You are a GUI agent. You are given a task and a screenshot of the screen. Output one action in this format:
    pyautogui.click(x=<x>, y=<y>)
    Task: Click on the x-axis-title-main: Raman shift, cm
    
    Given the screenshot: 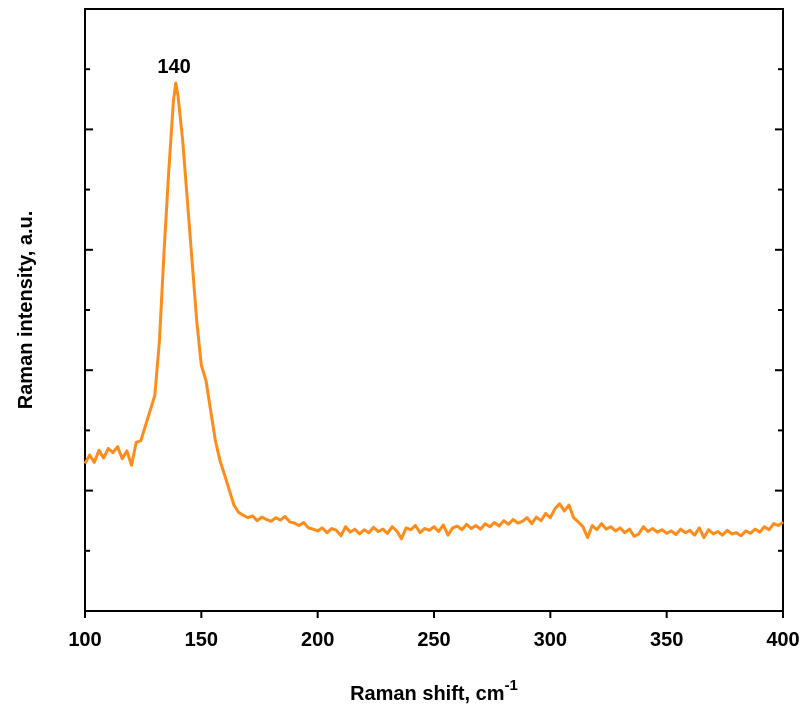 What is the action you would take?
    pyautogui.click(x=427, y=694)
    